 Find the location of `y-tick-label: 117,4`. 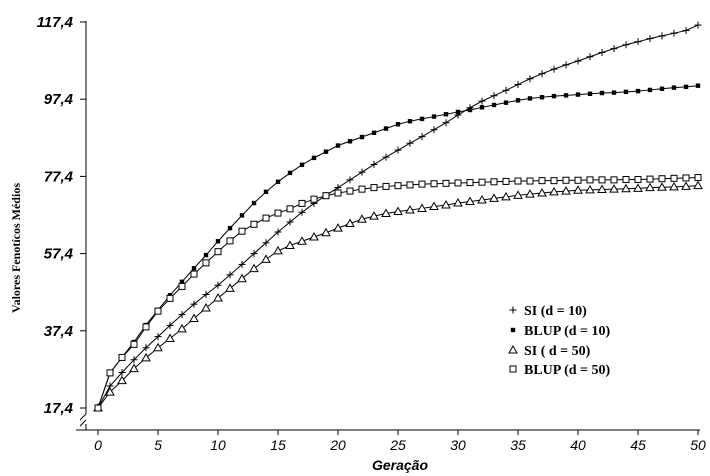

y-tick-label: 117,4 is located at coordinates (55, 22).